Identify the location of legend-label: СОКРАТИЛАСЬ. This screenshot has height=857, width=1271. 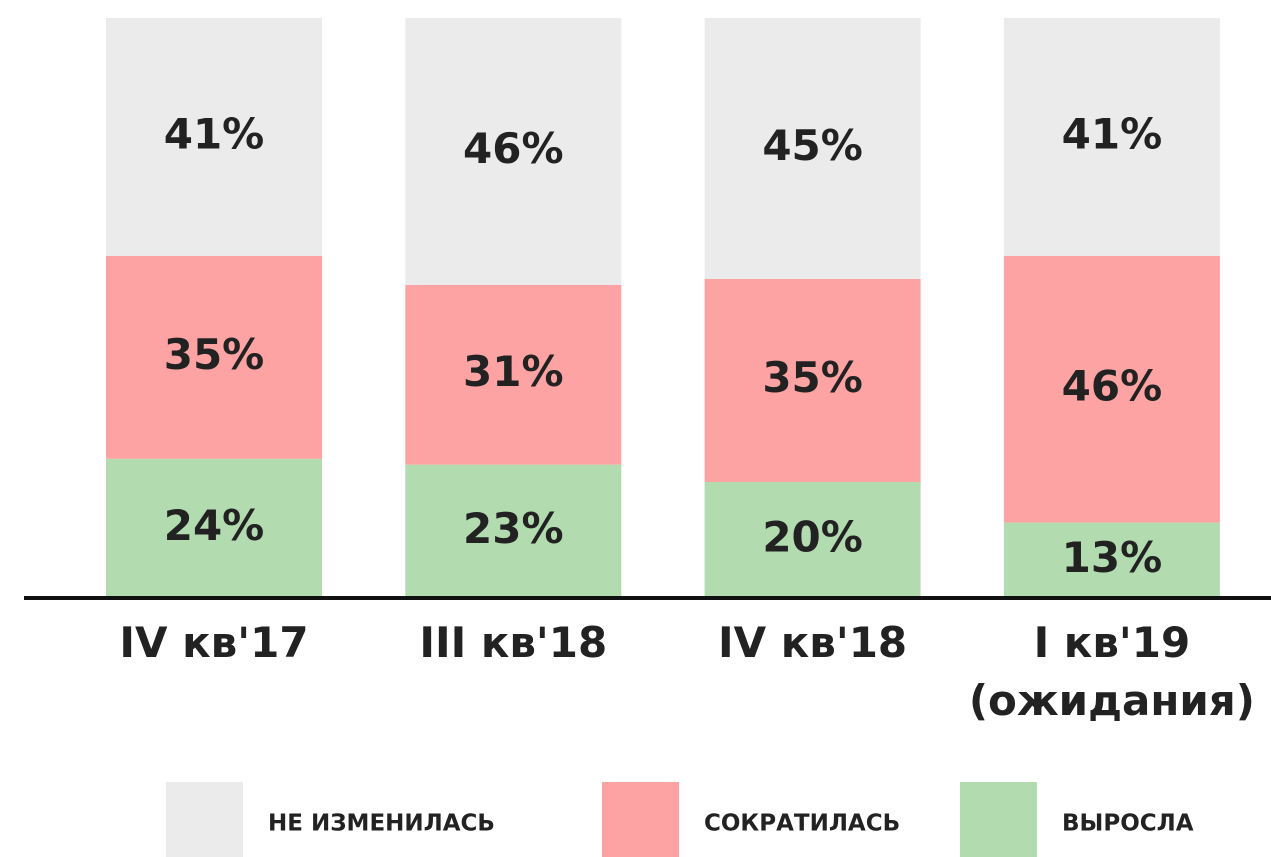
(802, 824).